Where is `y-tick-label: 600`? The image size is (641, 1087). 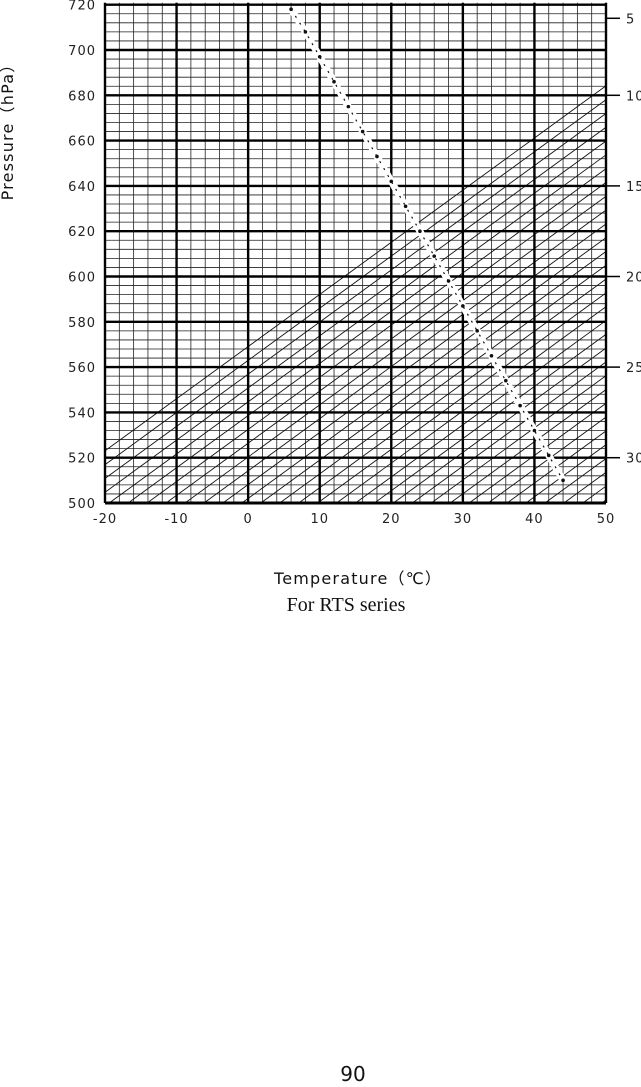
y-tick-label: 600 is located at coordinates (82, 278).